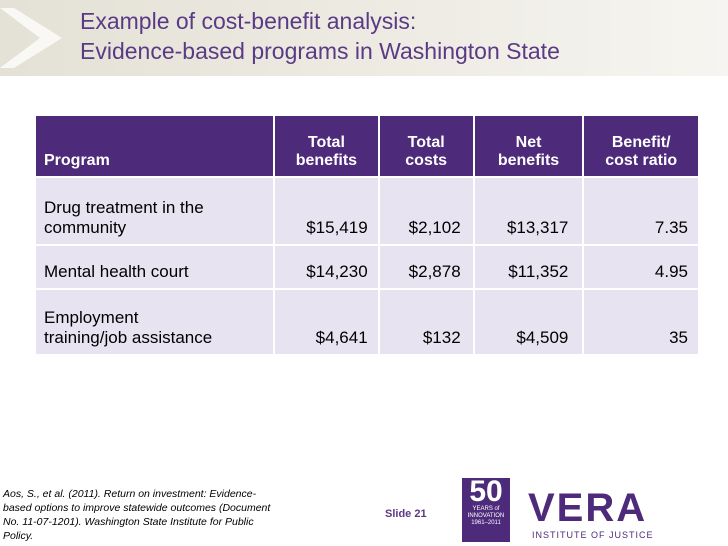  What do you see at coordinates (406, 514) in the screenshot?
I see `slide-number: Slide 21` at bounding box center [406, 514].